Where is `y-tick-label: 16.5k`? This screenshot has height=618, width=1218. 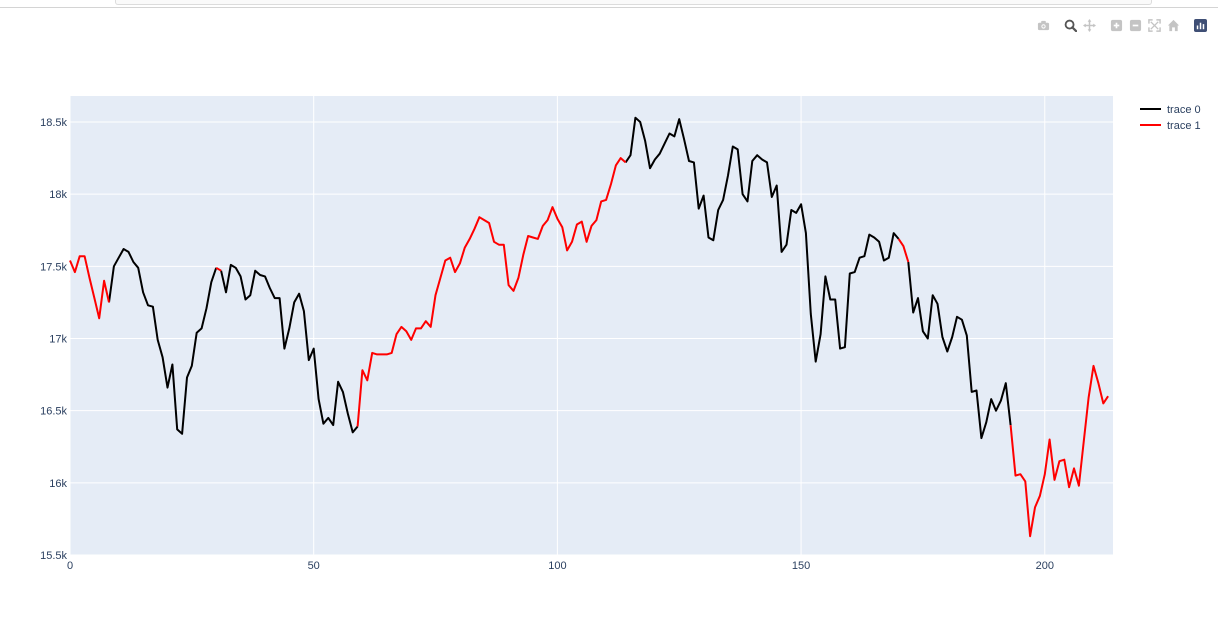 y-tick-label: 16.5k is located at coordinates (53, 412).